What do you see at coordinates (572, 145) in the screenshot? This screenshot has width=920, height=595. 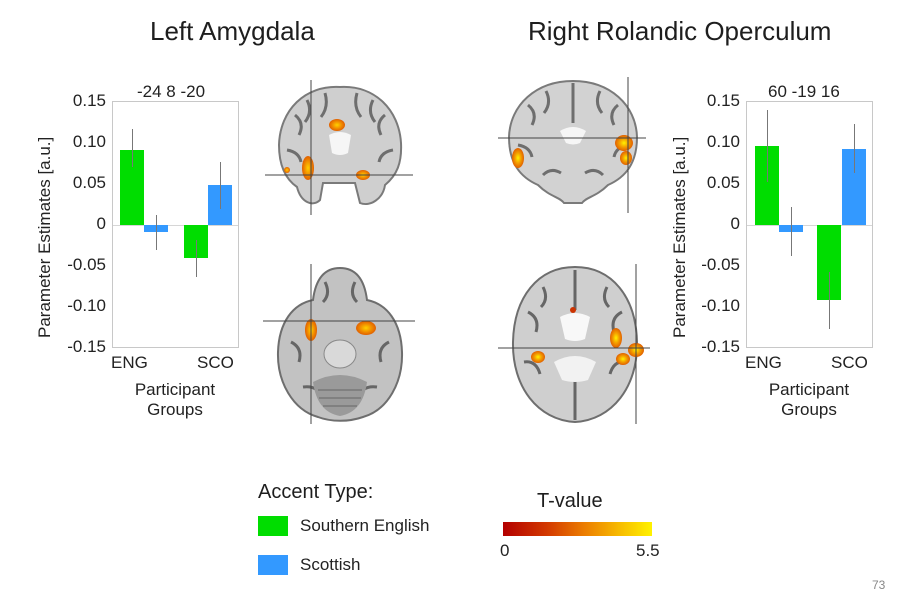 I see `right-rolandic-coronal-slice` at bounding box center [572, 145].